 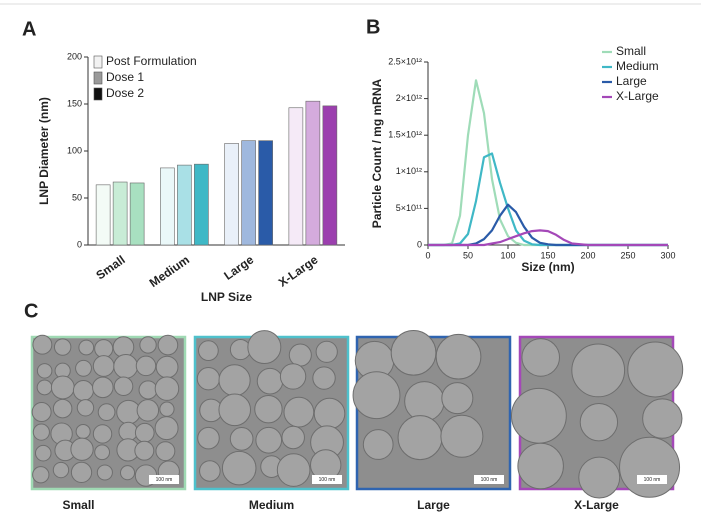 What do you see at coordinates (667, 255) in the screenshot?
I see `x-tick-label: 300` at bounding box center [667, 255].